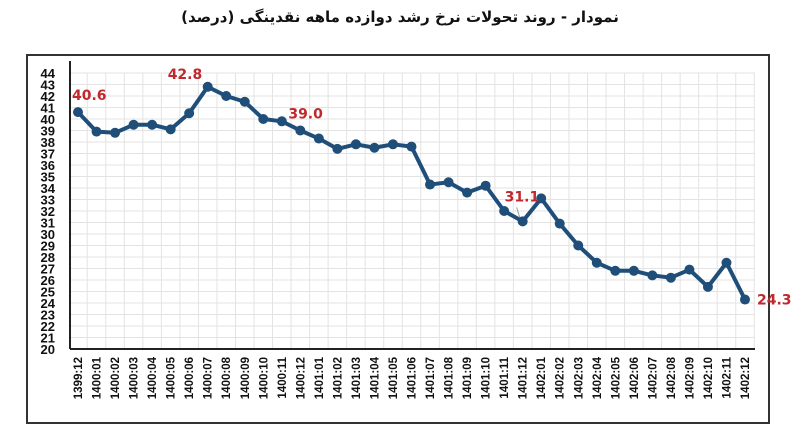  I want to click on y-tick-label: 29, so click(48, 246).